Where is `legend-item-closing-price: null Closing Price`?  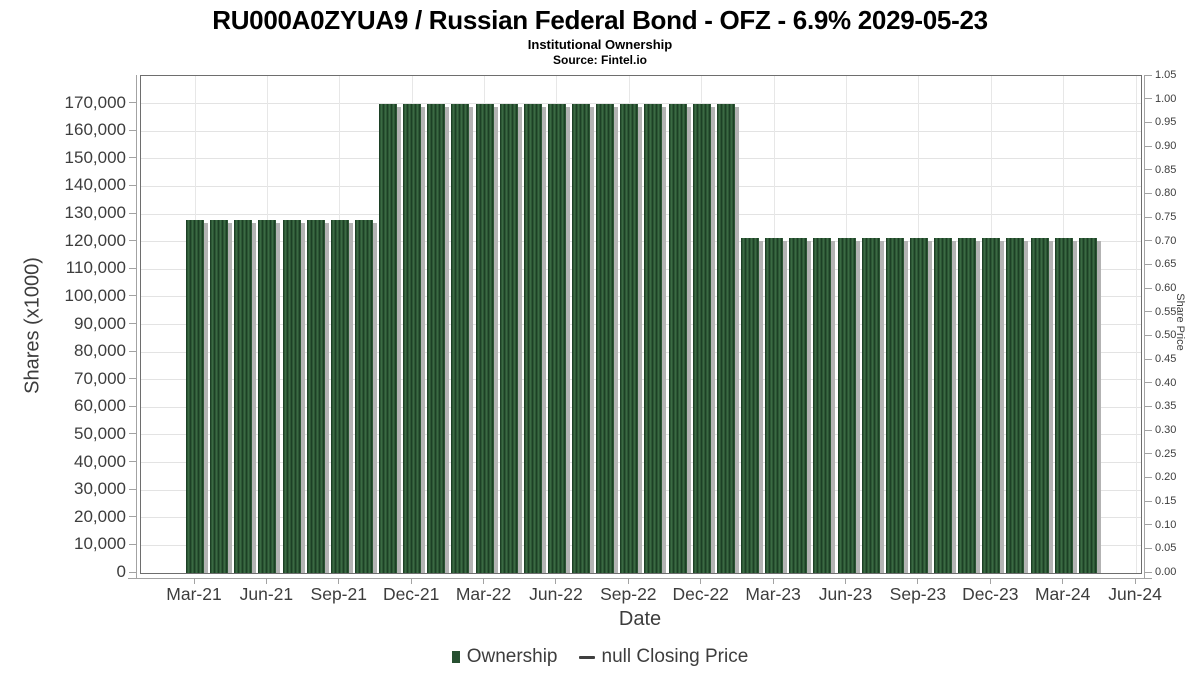
legend-item-closing-price: null Closing Price is located at coordinates (657, 657).